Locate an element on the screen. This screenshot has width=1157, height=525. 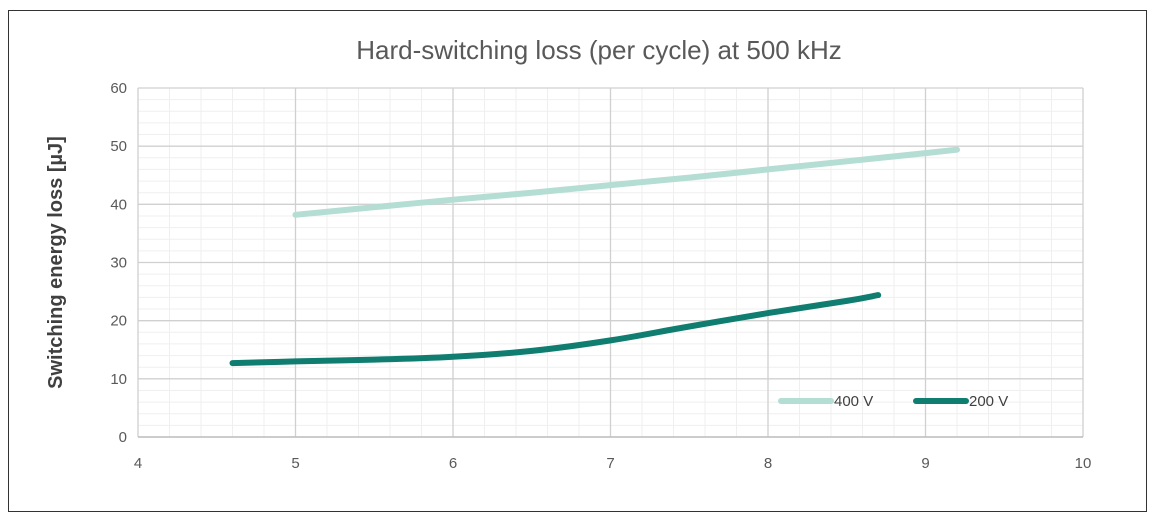
y-axis-ticks: 0 10 20 30 40 50 60 is located at coordinates (118, 263).